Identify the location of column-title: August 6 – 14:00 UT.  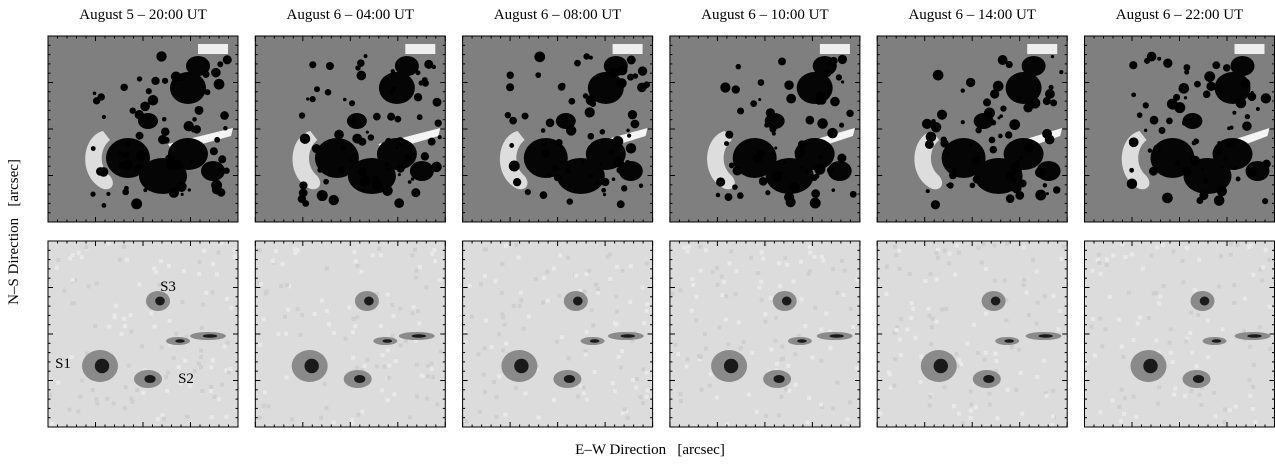
(972, 15).